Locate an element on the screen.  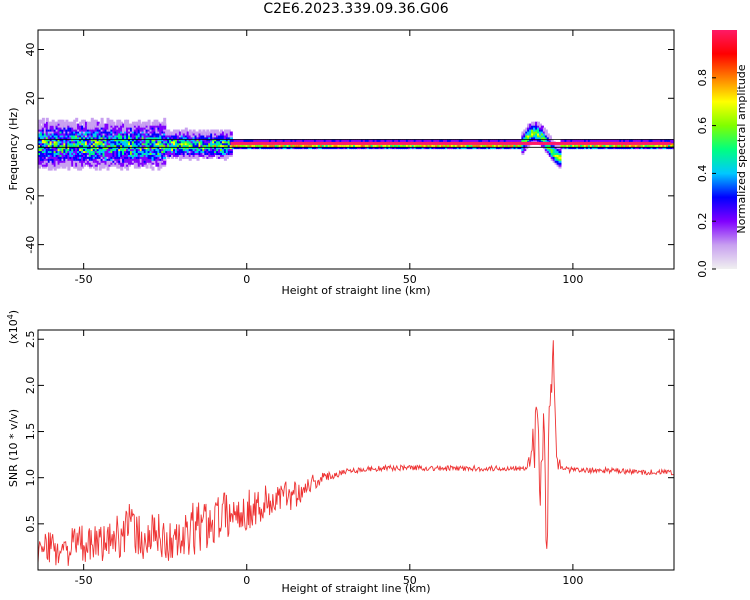
snr-x-label: Height of straight line (km) is located at coordinates (355, 588).